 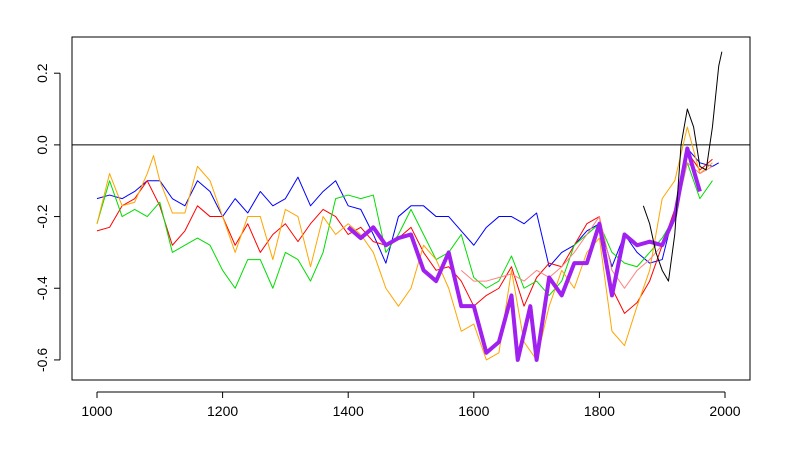 What do you see at coordinates (42, 288) in the screenshot?
I see `y-tick-label: -0.4` at bounding box center [42, 288].